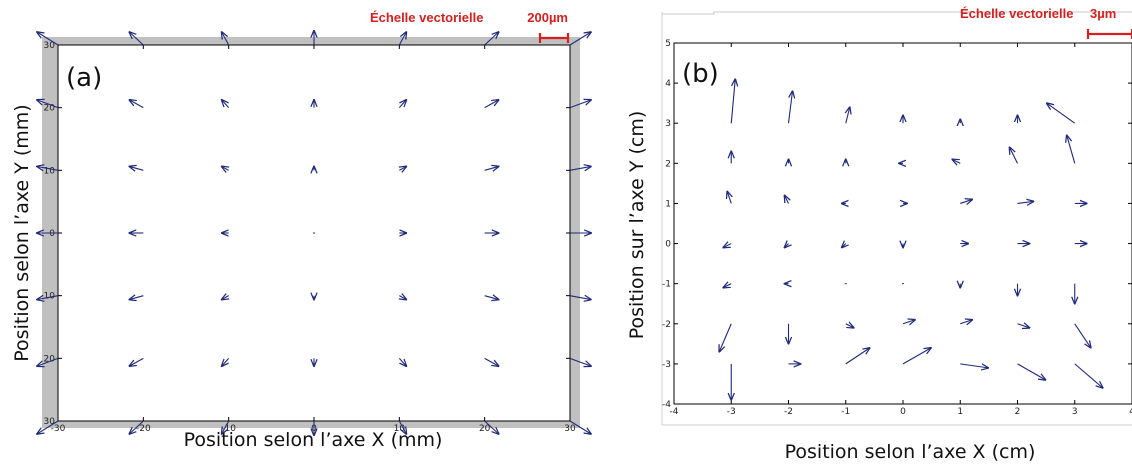  I want to click on x-tick-label: -20, so click(143, 429).